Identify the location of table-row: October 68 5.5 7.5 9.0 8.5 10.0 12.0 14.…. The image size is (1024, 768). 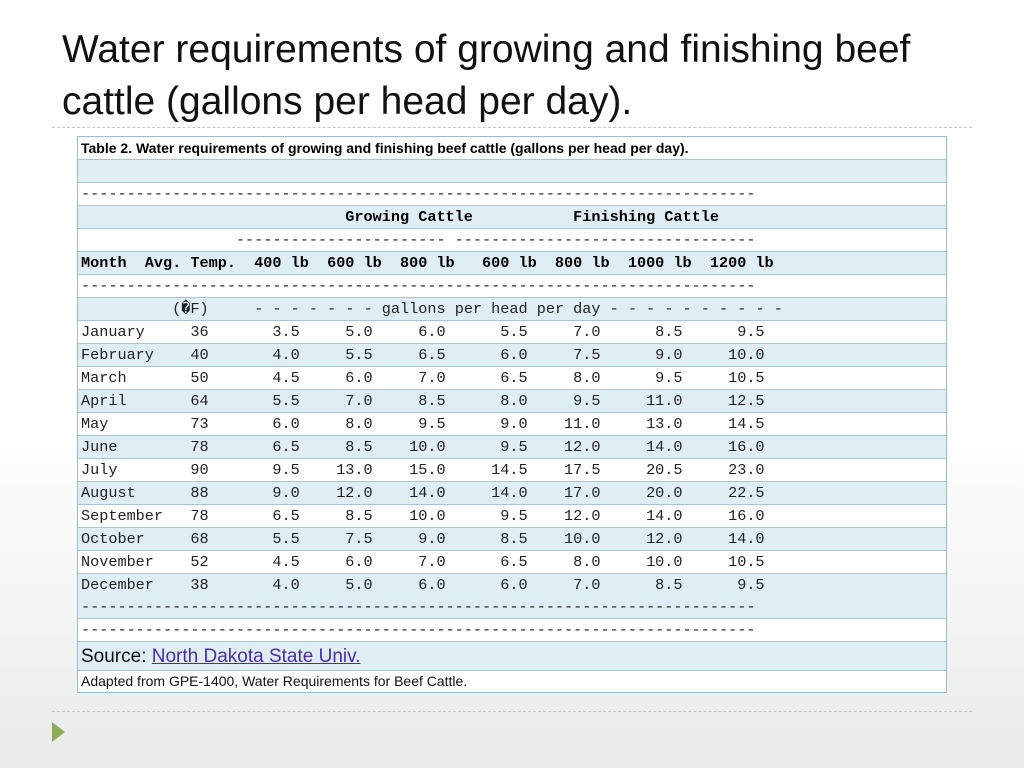
(512, 539).